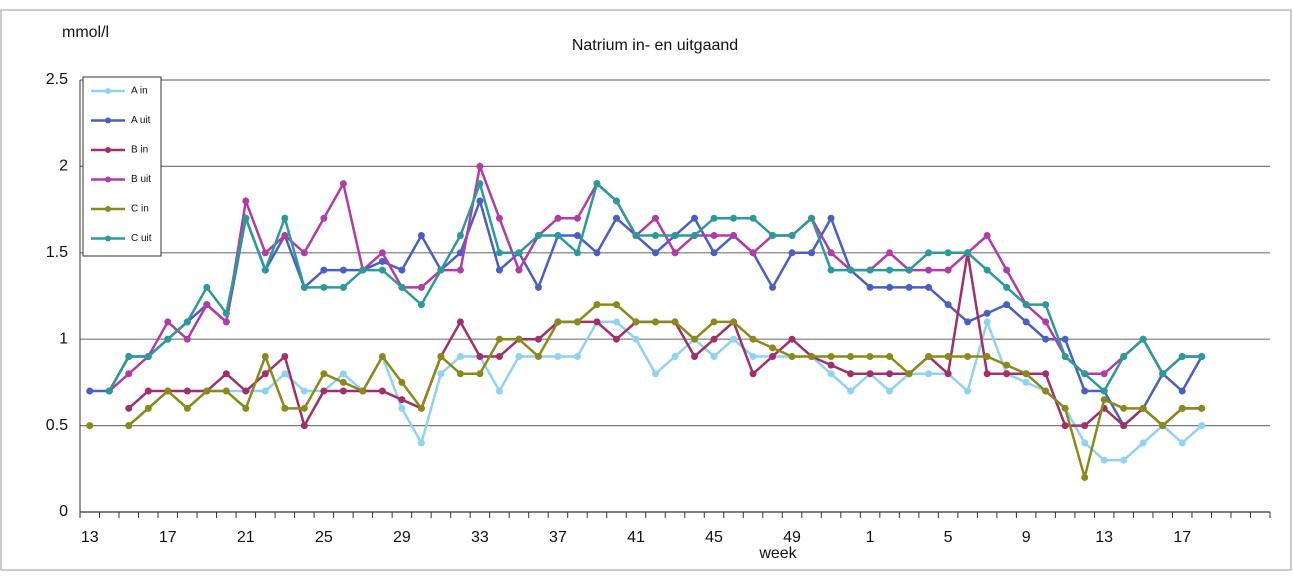 The width and height of the screenshot is (1293, 577). What do you see at coordinates (139, 91) in the screenshot?
I see `legend-label: A in` at bounding box center [139, 91].